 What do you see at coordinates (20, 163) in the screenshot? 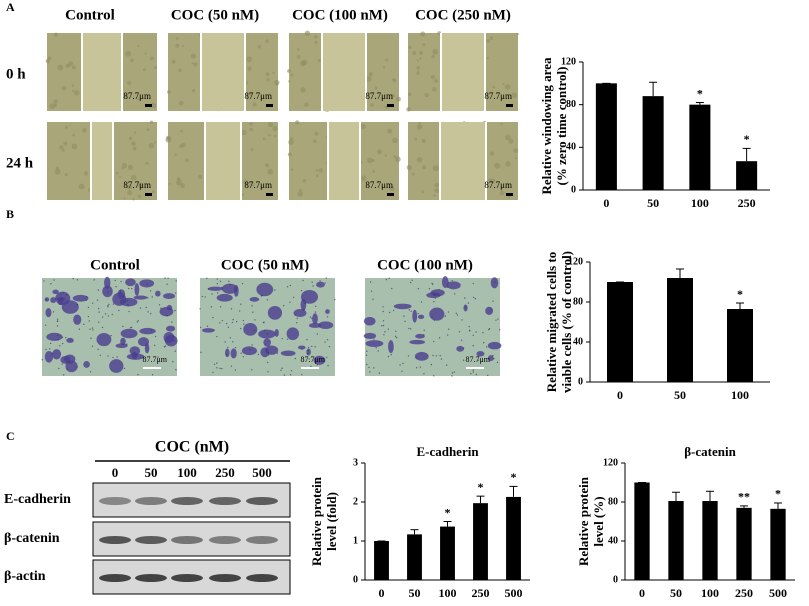
I see `row-label: 24 h` at bounding box center [20, 163].